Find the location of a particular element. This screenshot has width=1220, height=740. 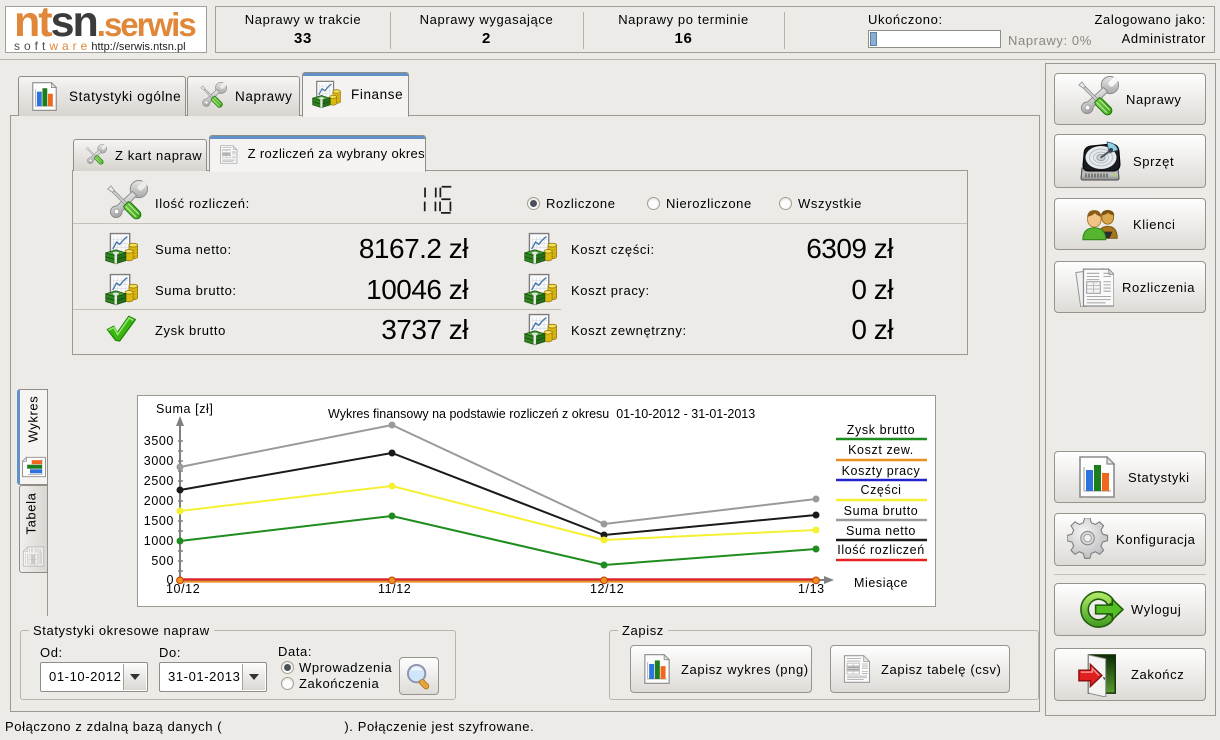

svg-text: Części is located at coordinates (880, 490).